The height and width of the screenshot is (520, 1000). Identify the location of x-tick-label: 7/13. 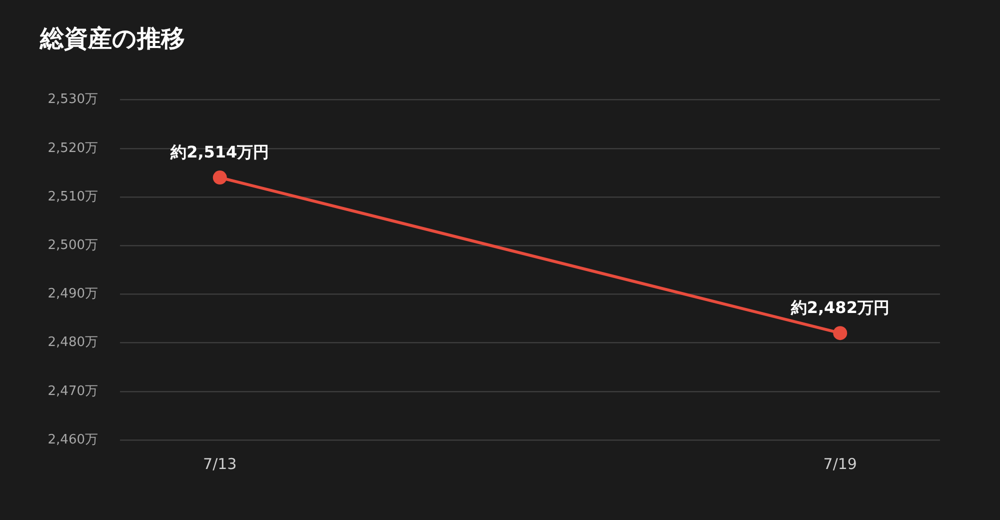
(220, 463).